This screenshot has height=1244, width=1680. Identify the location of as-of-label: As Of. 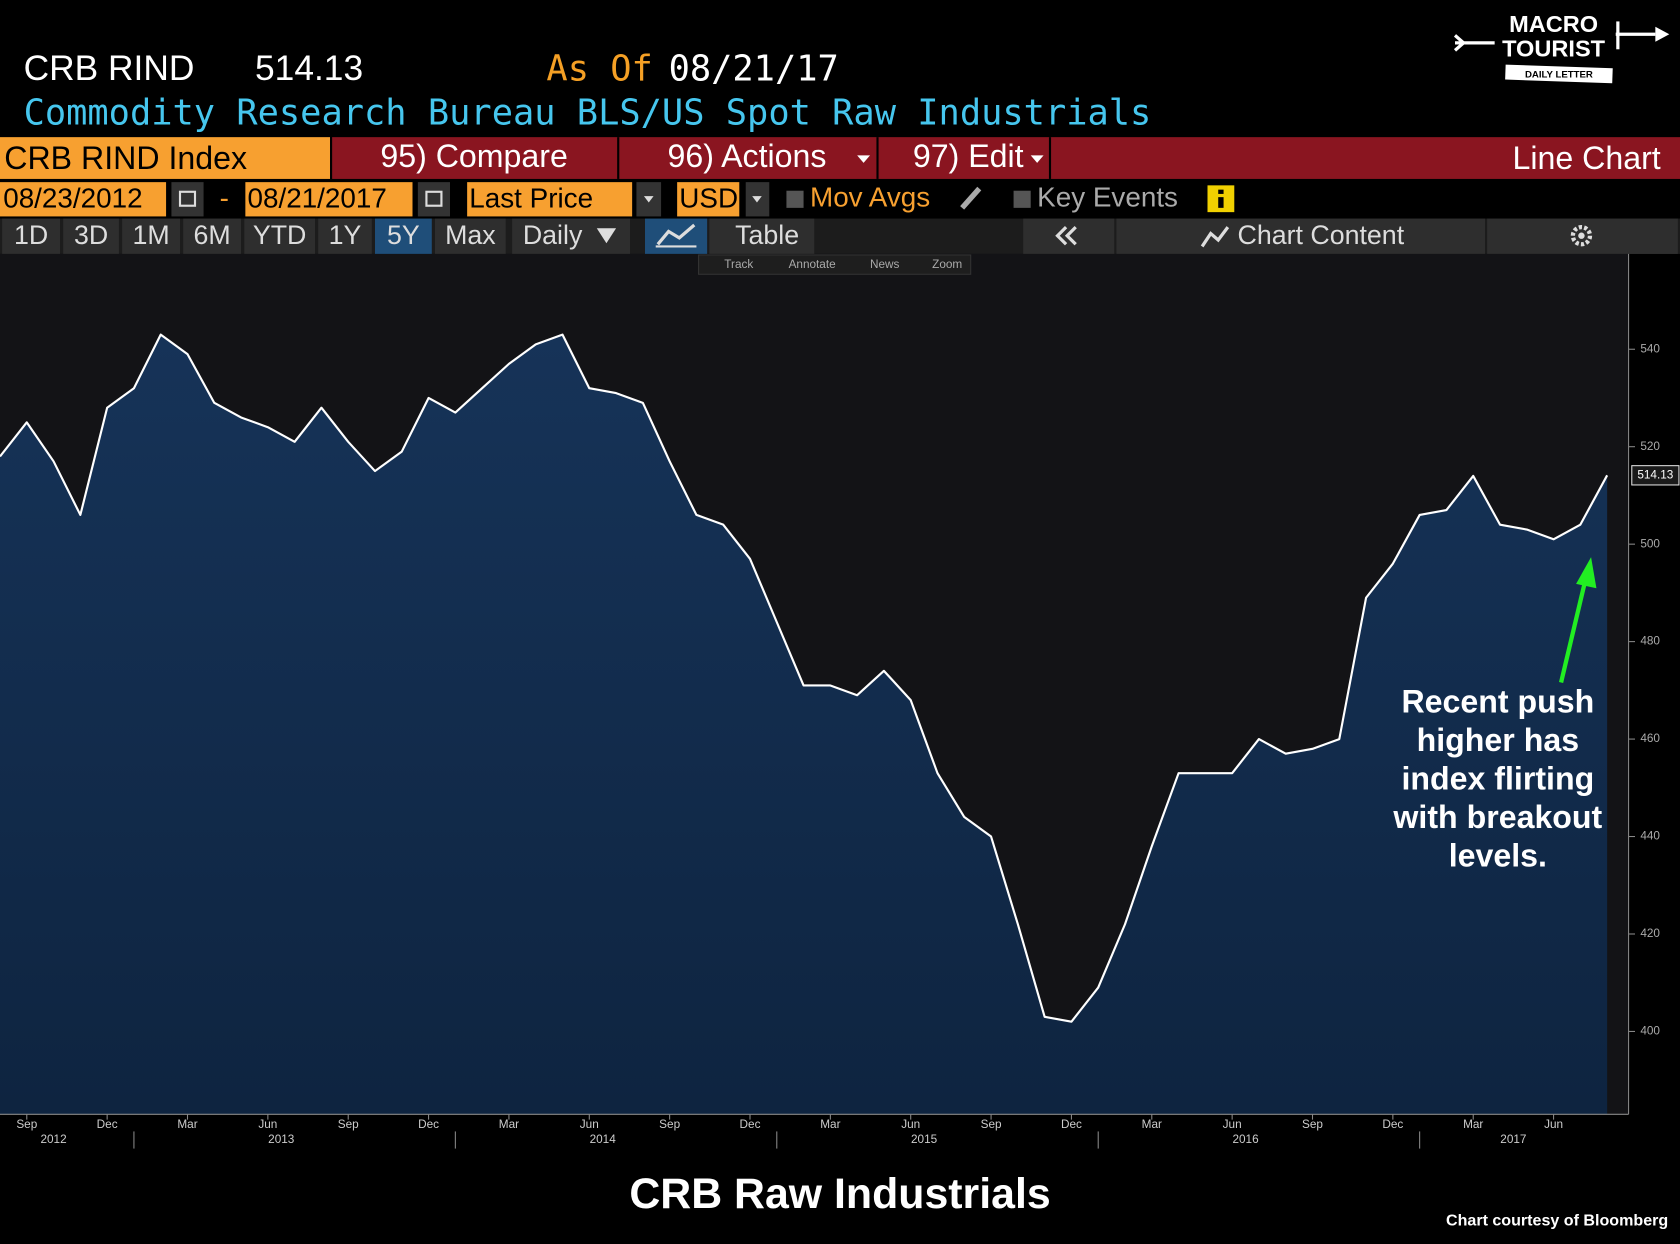
(599, 69).